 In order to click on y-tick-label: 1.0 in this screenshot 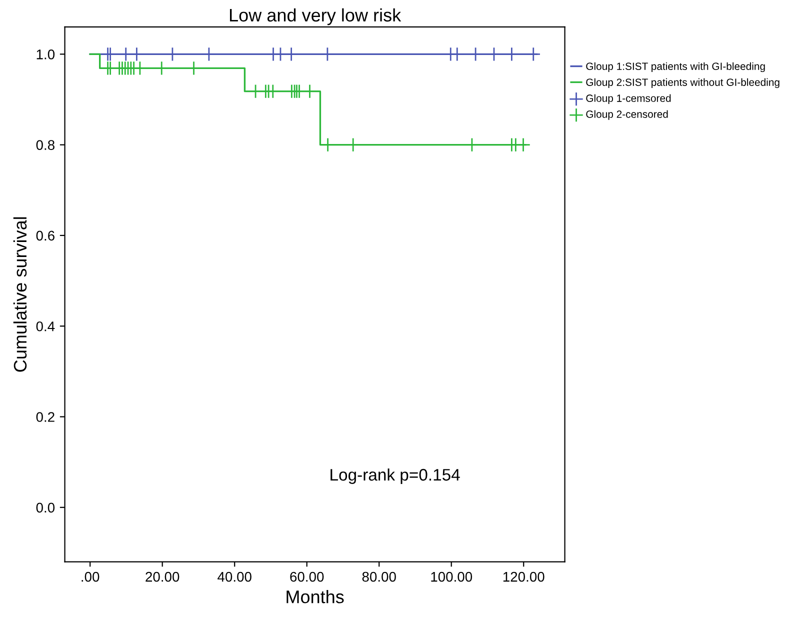, I will do `click(45, 54)`.